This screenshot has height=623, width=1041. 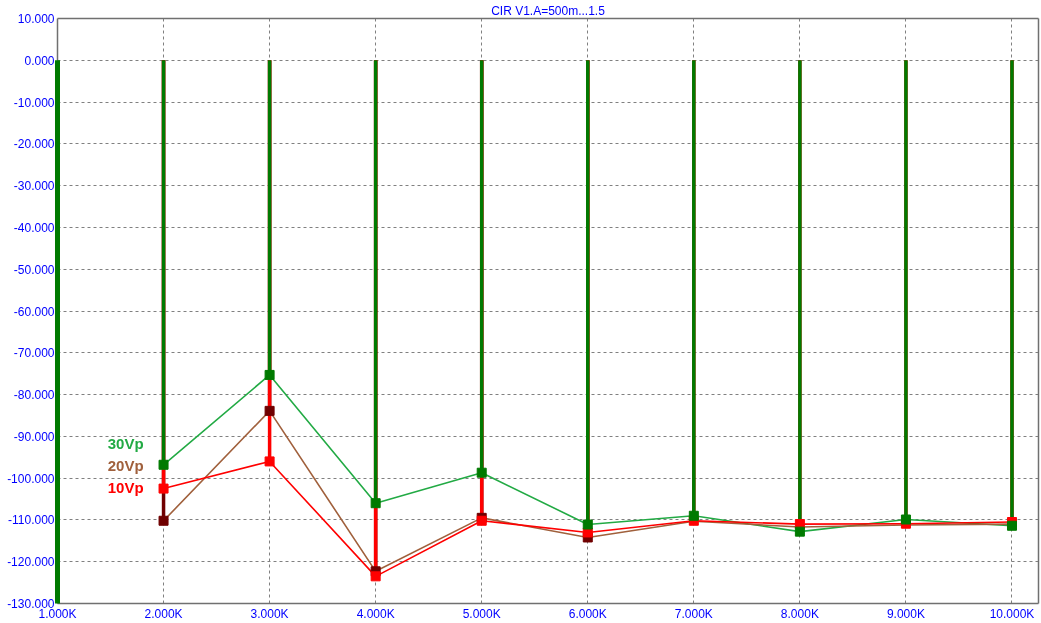 What do you see at coordinates (34, 311) in the screenshot?
I see `y-tick-label: -60.000` at bounding box center [34, 311].